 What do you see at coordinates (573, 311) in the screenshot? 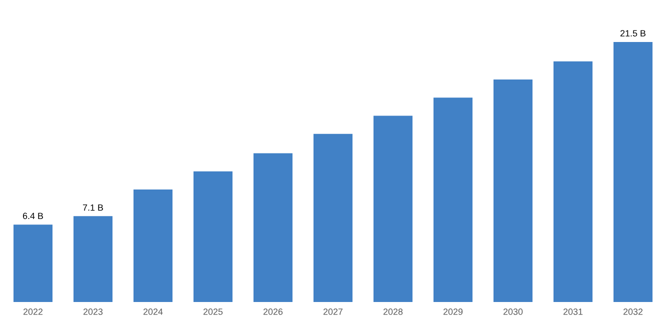
I see `x-tick-label: 2031` at bounding box center [573, 311].